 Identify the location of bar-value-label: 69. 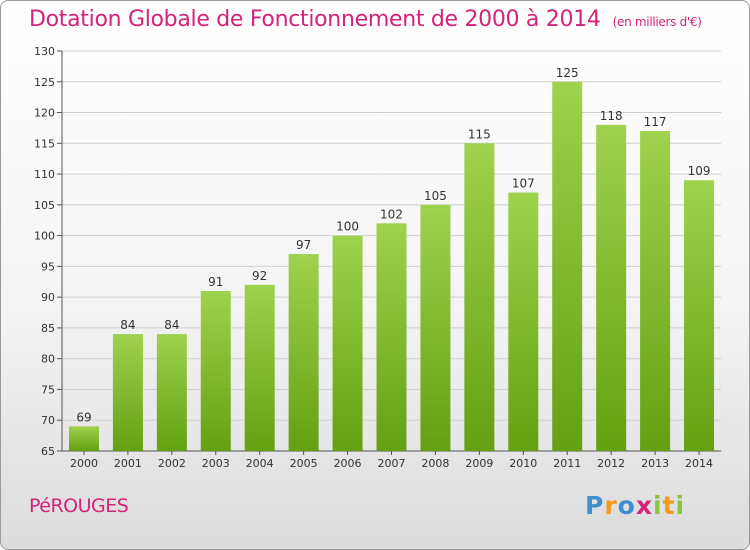
(83, 417).